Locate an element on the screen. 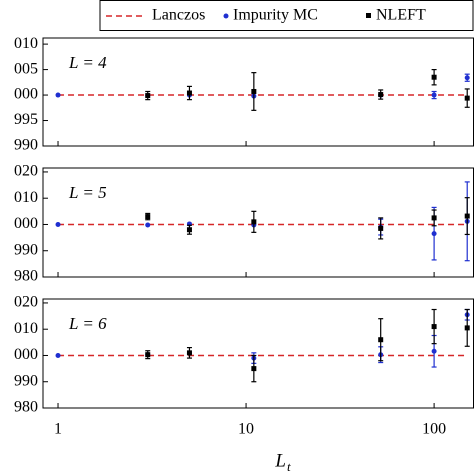 The width and height of the screenshot is (474, 474). x-axis-label: L is located at coordinates (280, 460).